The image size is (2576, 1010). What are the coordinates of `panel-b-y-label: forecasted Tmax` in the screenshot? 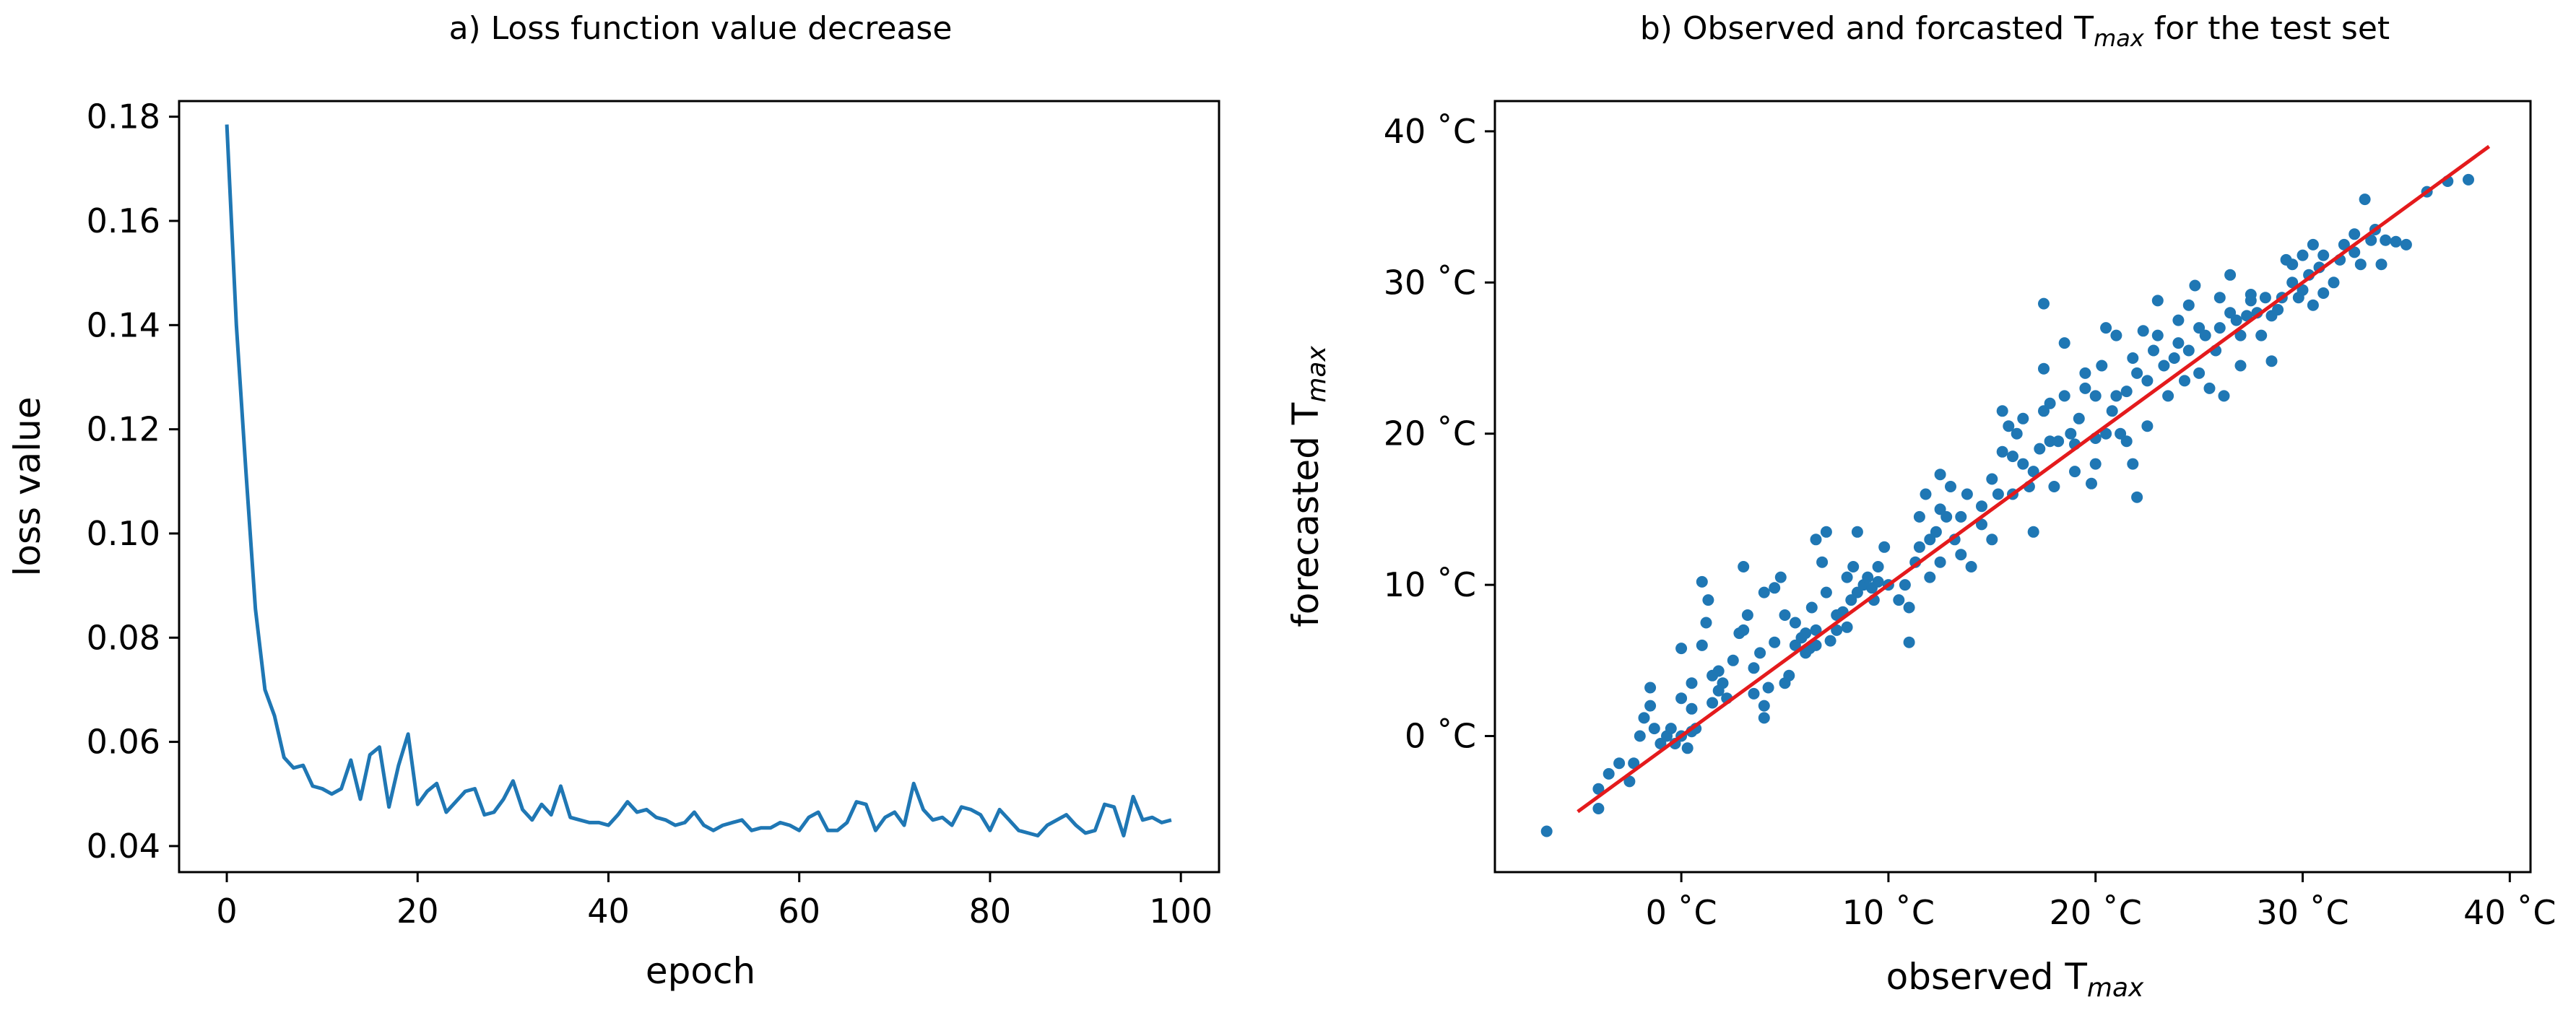 It's located at (1308, 486).